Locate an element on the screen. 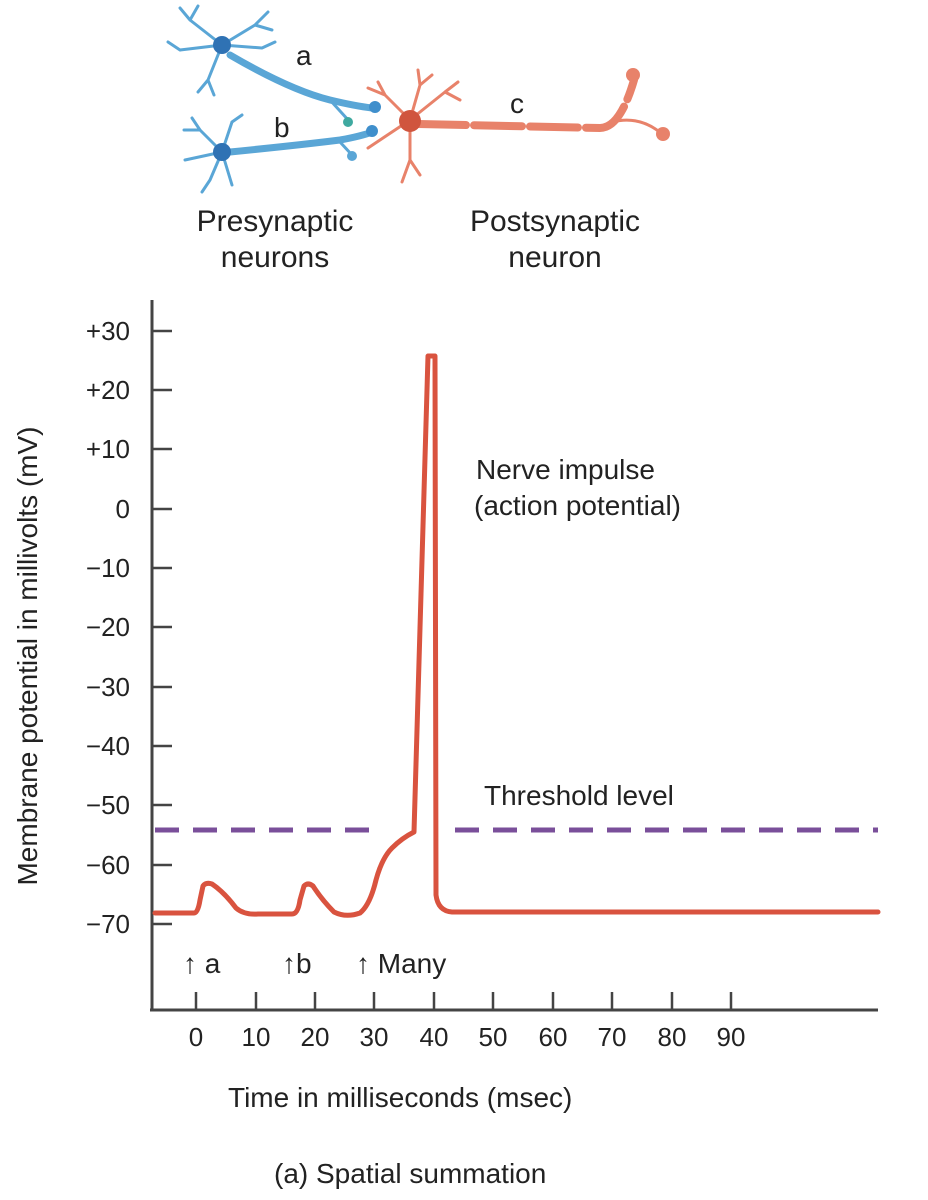 Image resolution: width=928 pixels, height=1200 pixels. threshold-level-label: Threshold level is located at coordinates (579, 795).